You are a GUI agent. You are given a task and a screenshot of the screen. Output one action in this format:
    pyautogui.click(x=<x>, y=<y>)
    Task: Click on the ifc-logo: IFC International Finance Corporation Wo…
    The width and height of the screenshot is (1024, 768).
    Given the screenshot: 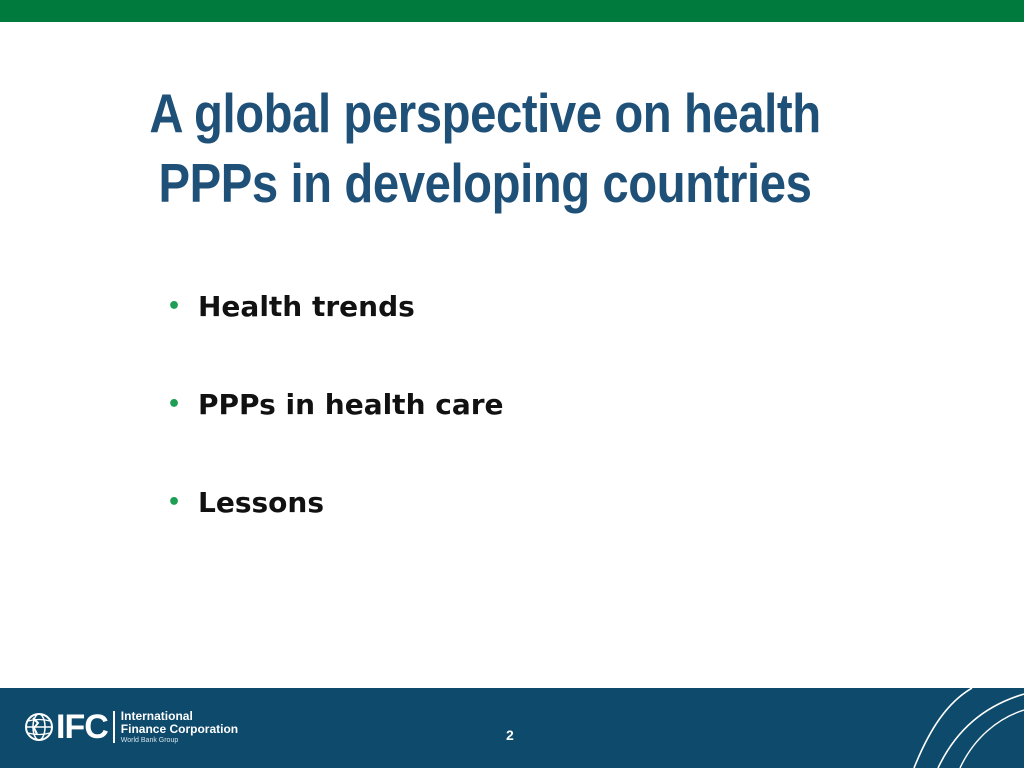 What is the action you would take?
    pyautogui.click(x=131, y=727)
    